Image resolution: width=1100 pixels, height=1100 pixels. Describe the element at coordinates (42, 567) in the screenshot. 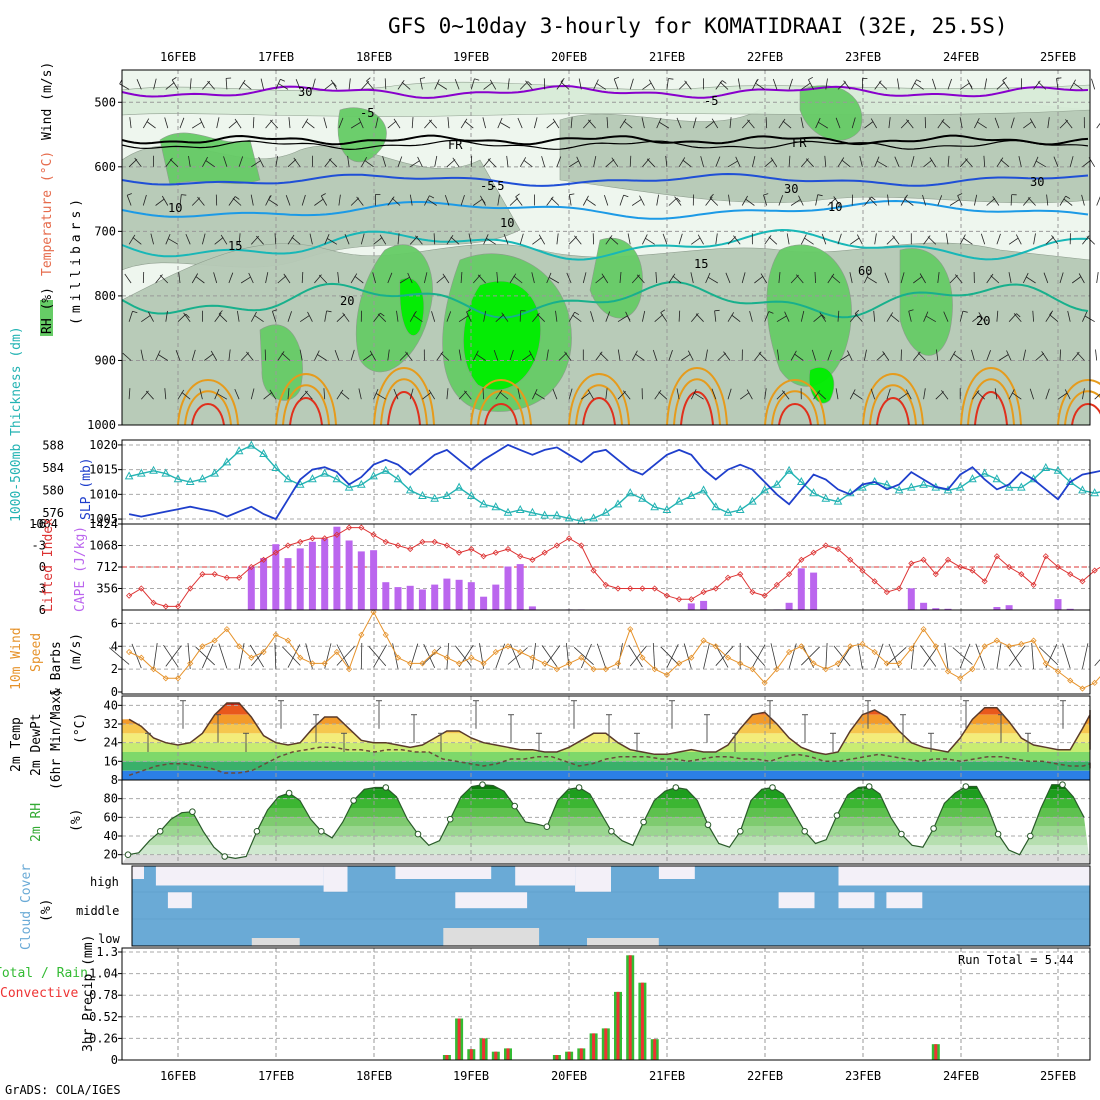

I see `lifted-tick-label: 0` at that location.